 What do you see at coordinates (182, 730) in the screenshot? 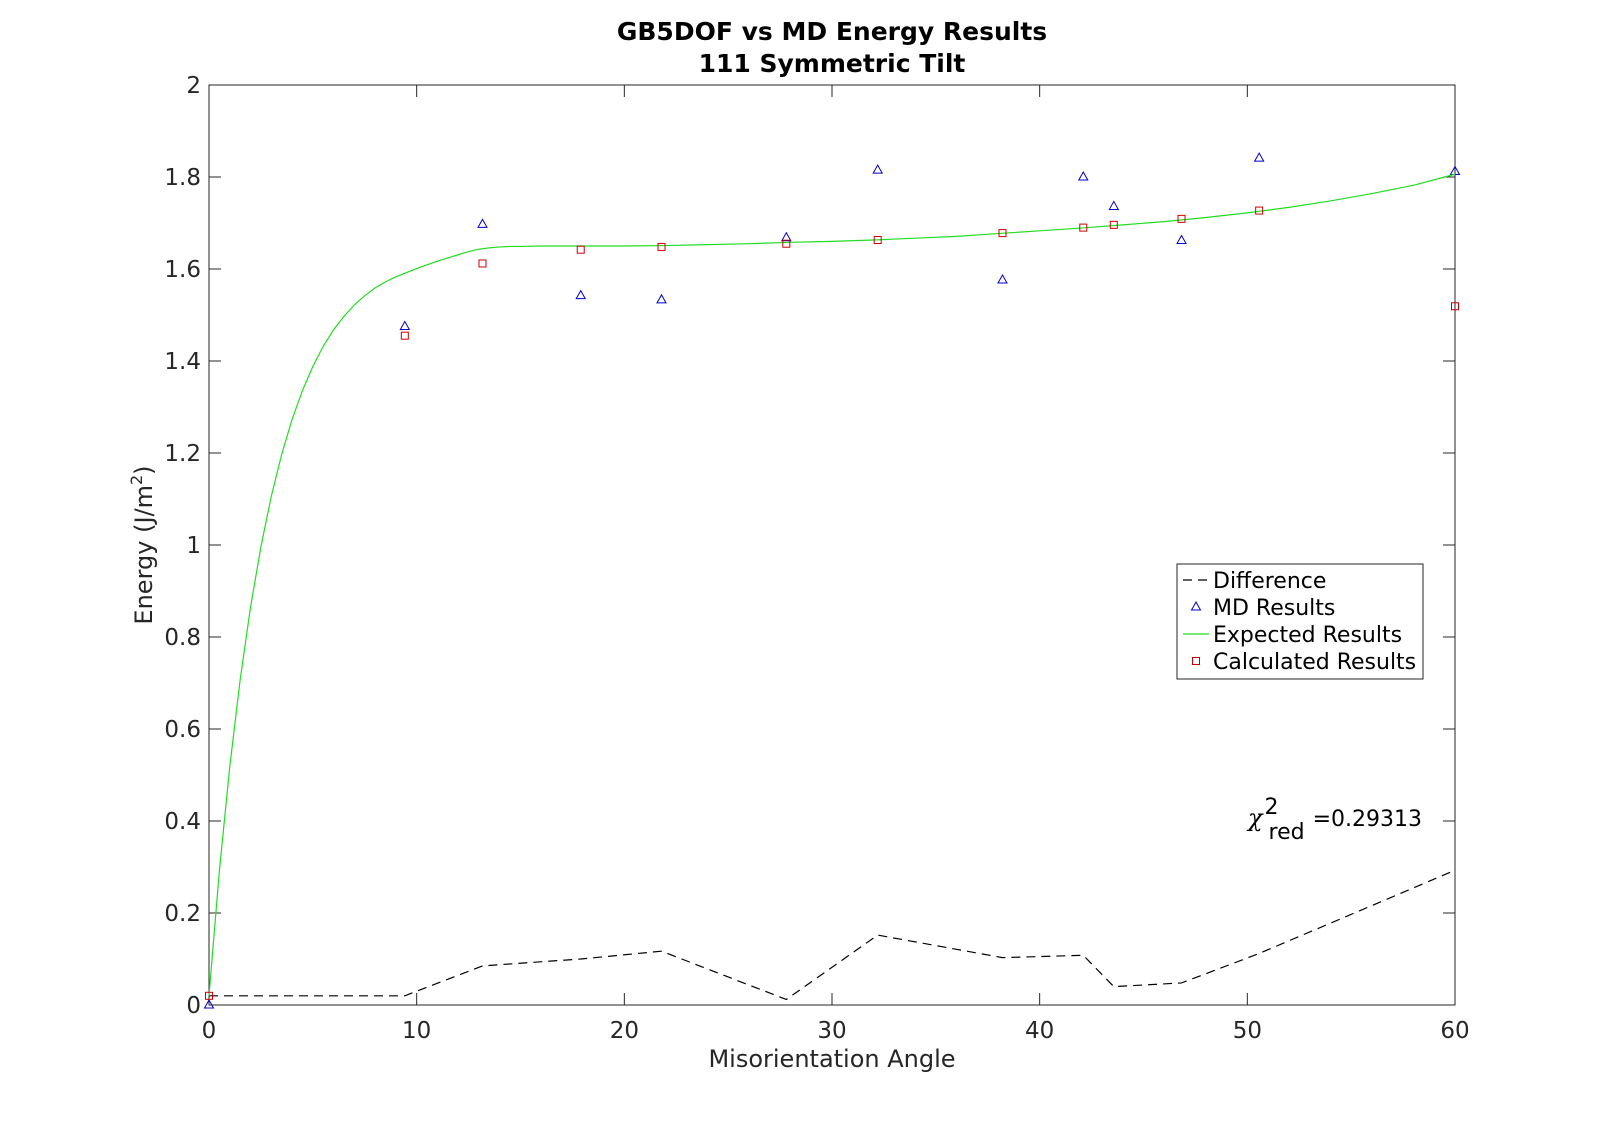
I see `y-tick-label: 0.6` at bounding box center [182, 730].